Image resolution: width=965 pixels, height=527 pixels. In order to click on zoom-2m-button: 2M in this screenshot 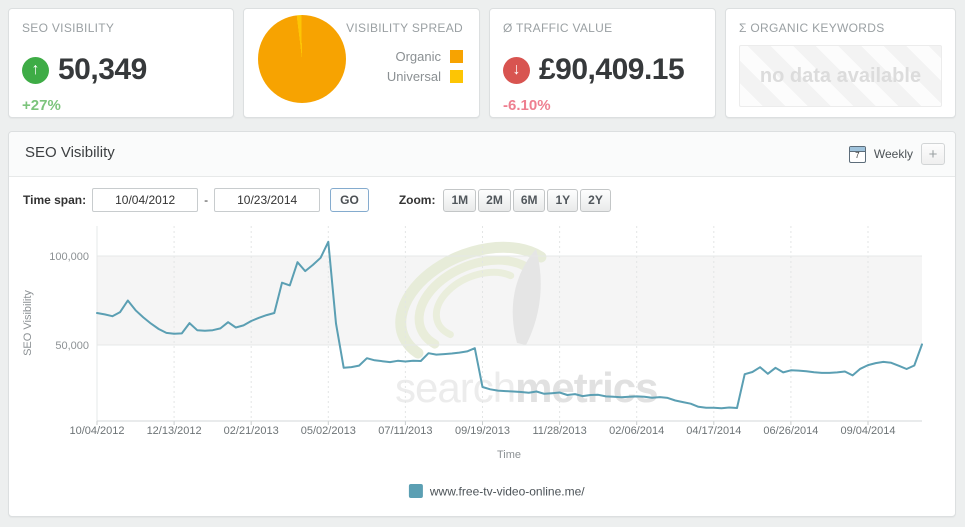, I will do `click(494, 200)`.